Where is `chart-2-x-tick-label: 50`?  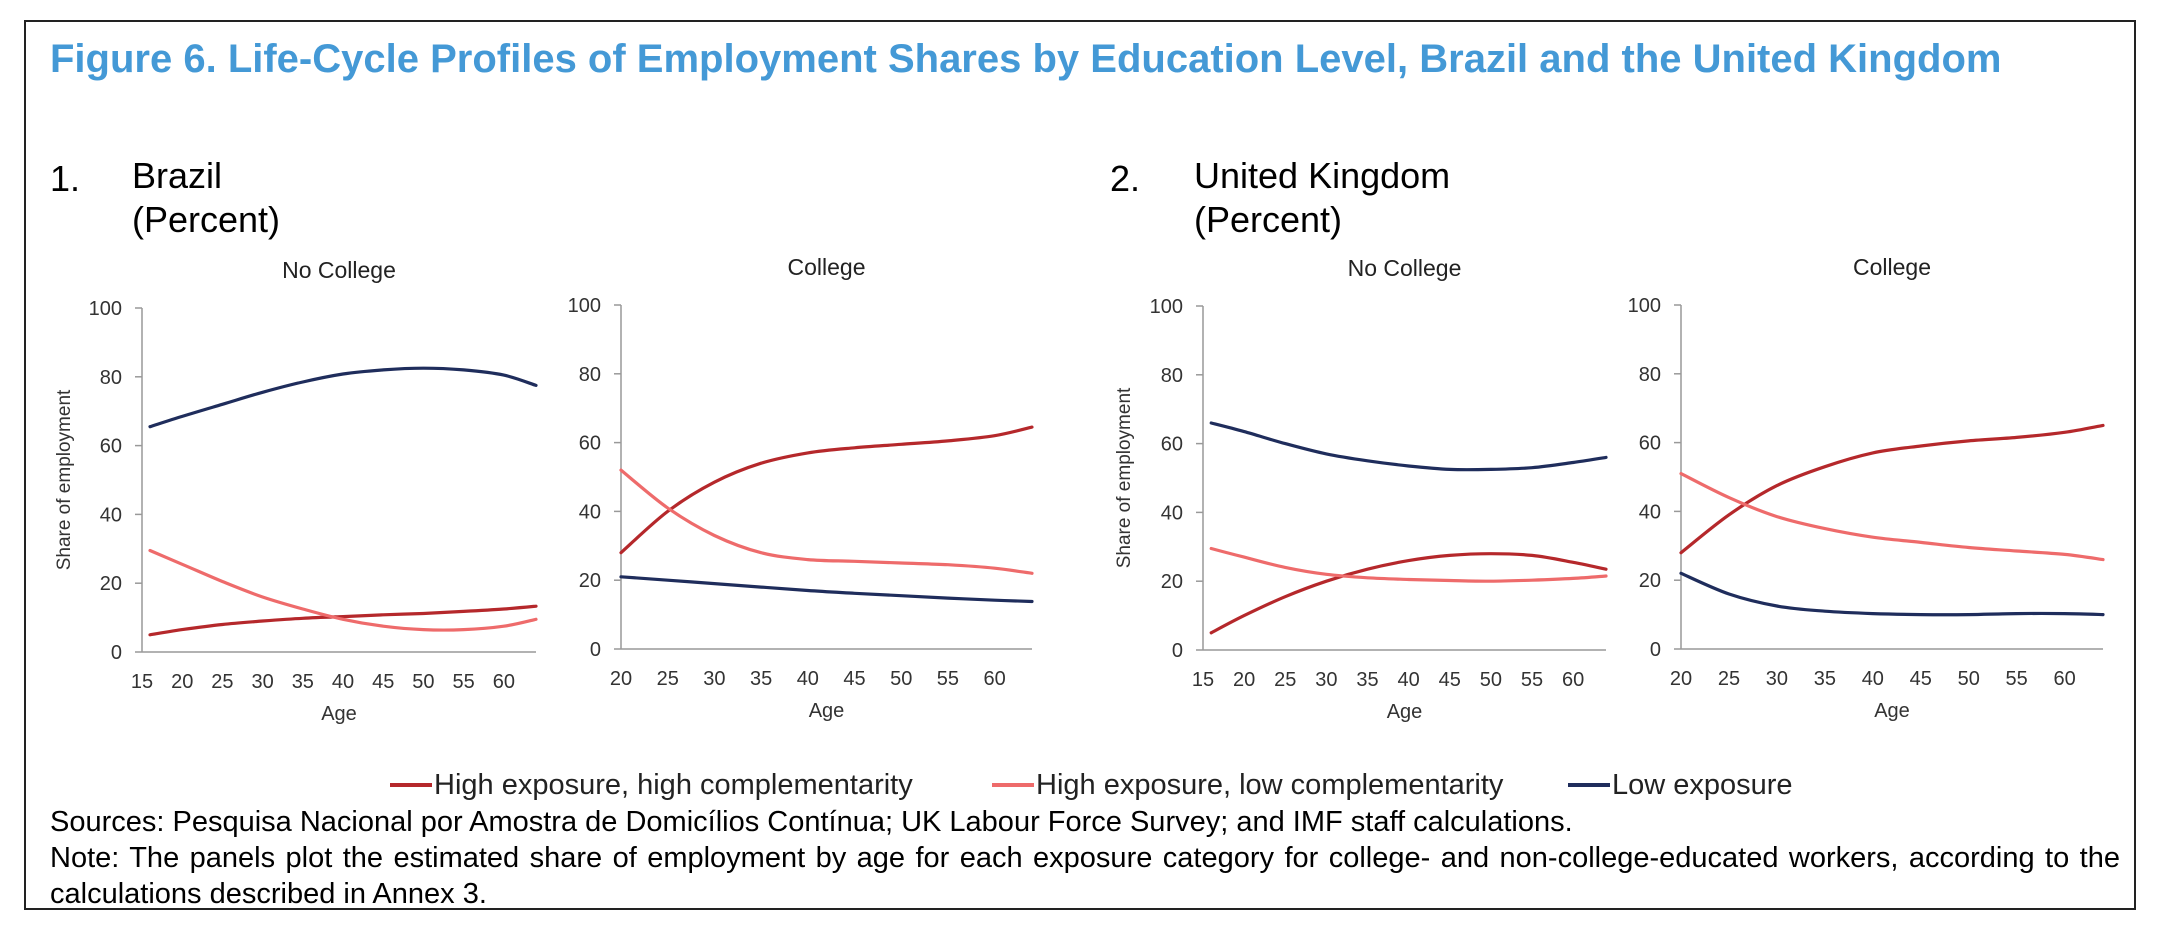
chart-2-x-tick-label: 50 is located at coordinates (901, 679).